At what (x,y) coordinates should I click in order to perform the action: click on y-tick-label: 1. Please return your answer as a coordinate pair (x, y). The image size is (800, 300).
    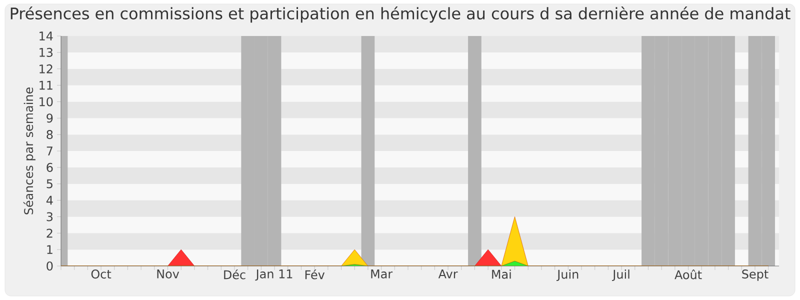
    Looking at the image, I should click on (49, 249).